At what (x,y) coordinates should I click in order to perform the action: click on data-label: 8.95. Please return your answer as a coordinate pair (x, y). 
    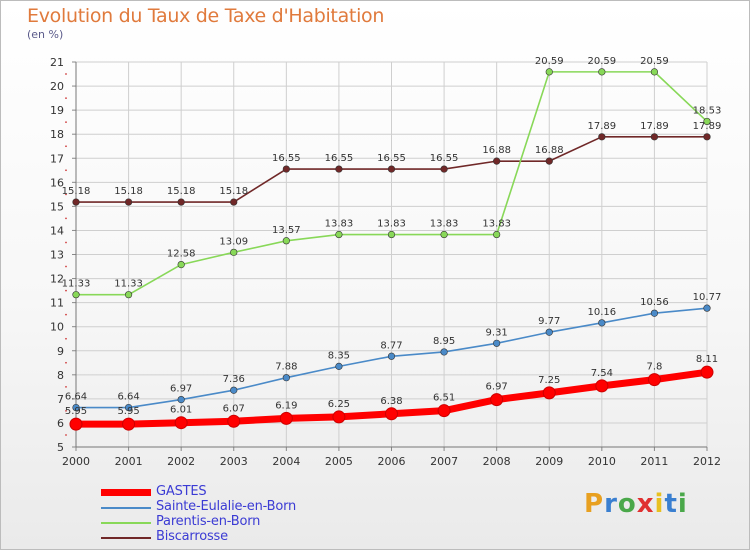
    Looking at the image, I should click on (444, 341).